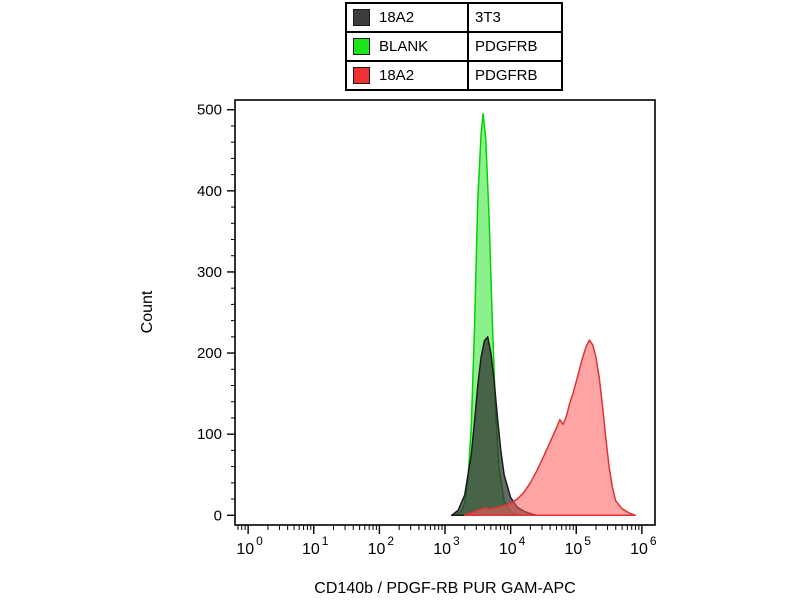  I want to click on legend-label: BLANK, so click(404, 46).